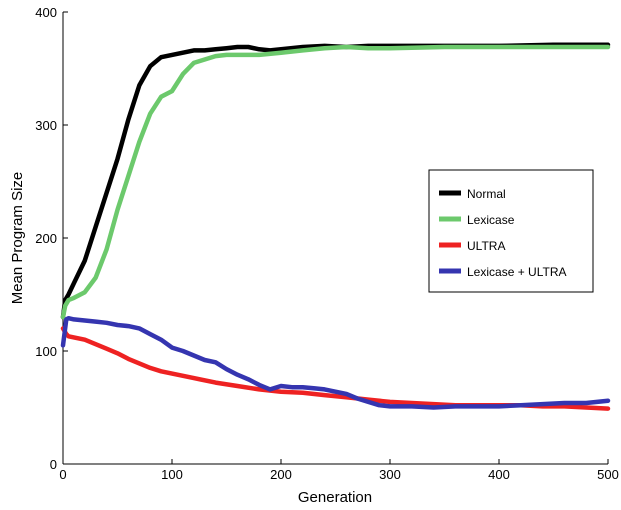  I want to click on legend: Normal Lexicase ULTRA Lexicase + ULTRA, so click(511, 231).